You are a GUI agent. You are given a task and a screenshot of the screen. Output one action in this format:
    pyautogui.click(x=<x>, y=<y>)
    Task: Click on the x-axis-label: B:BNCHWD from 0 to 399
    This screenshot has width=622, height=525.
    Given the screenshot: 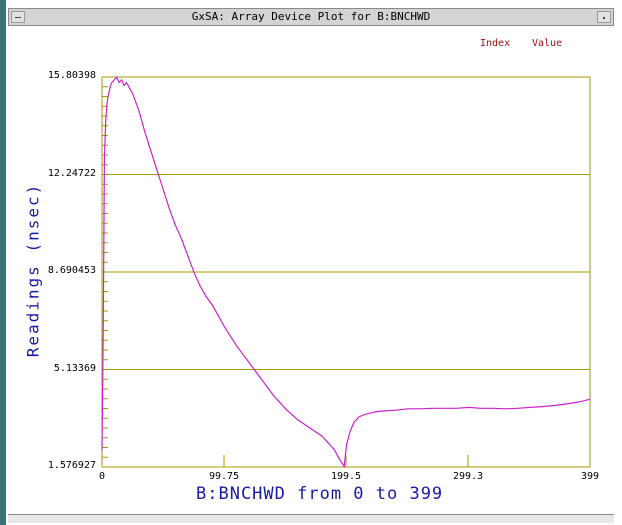 What is the action you would take?
    pyautogui.click(x=320, y=494)
    